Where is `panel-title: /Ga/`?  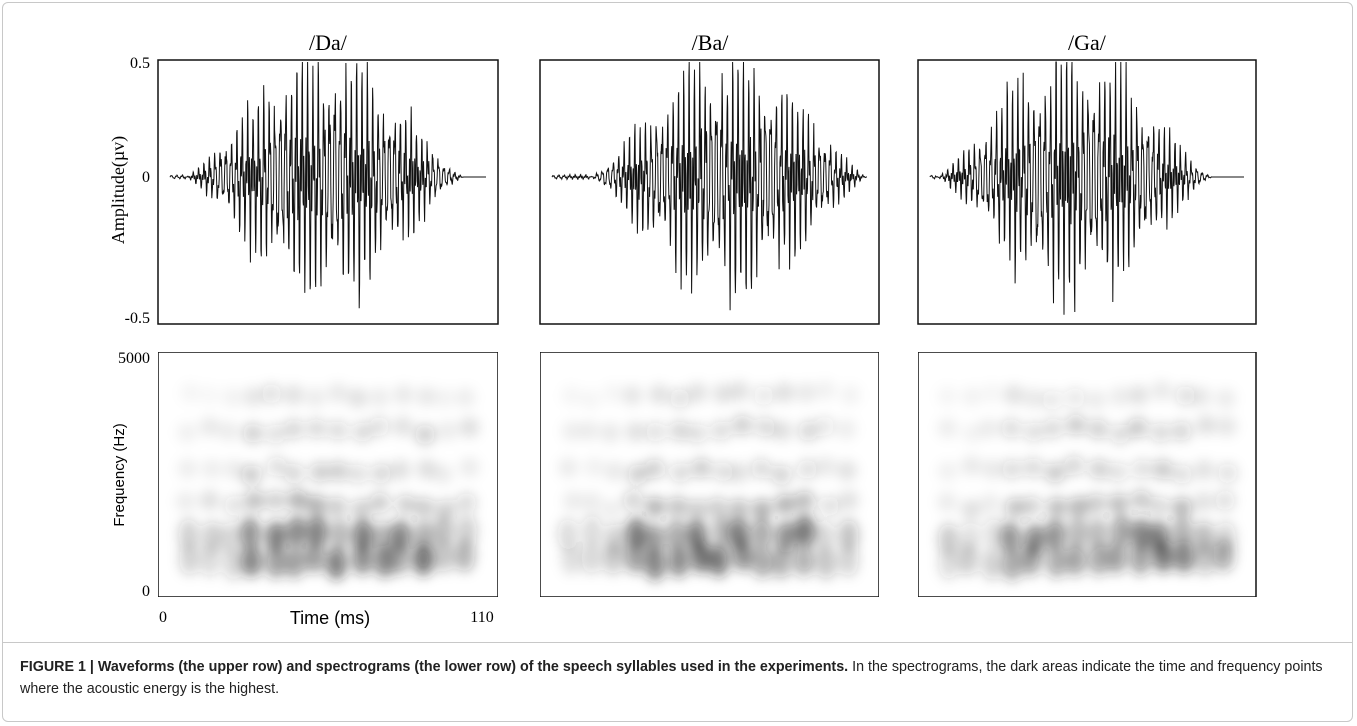 panel-title: /Ga/ is located at coordinates (1087, 42).